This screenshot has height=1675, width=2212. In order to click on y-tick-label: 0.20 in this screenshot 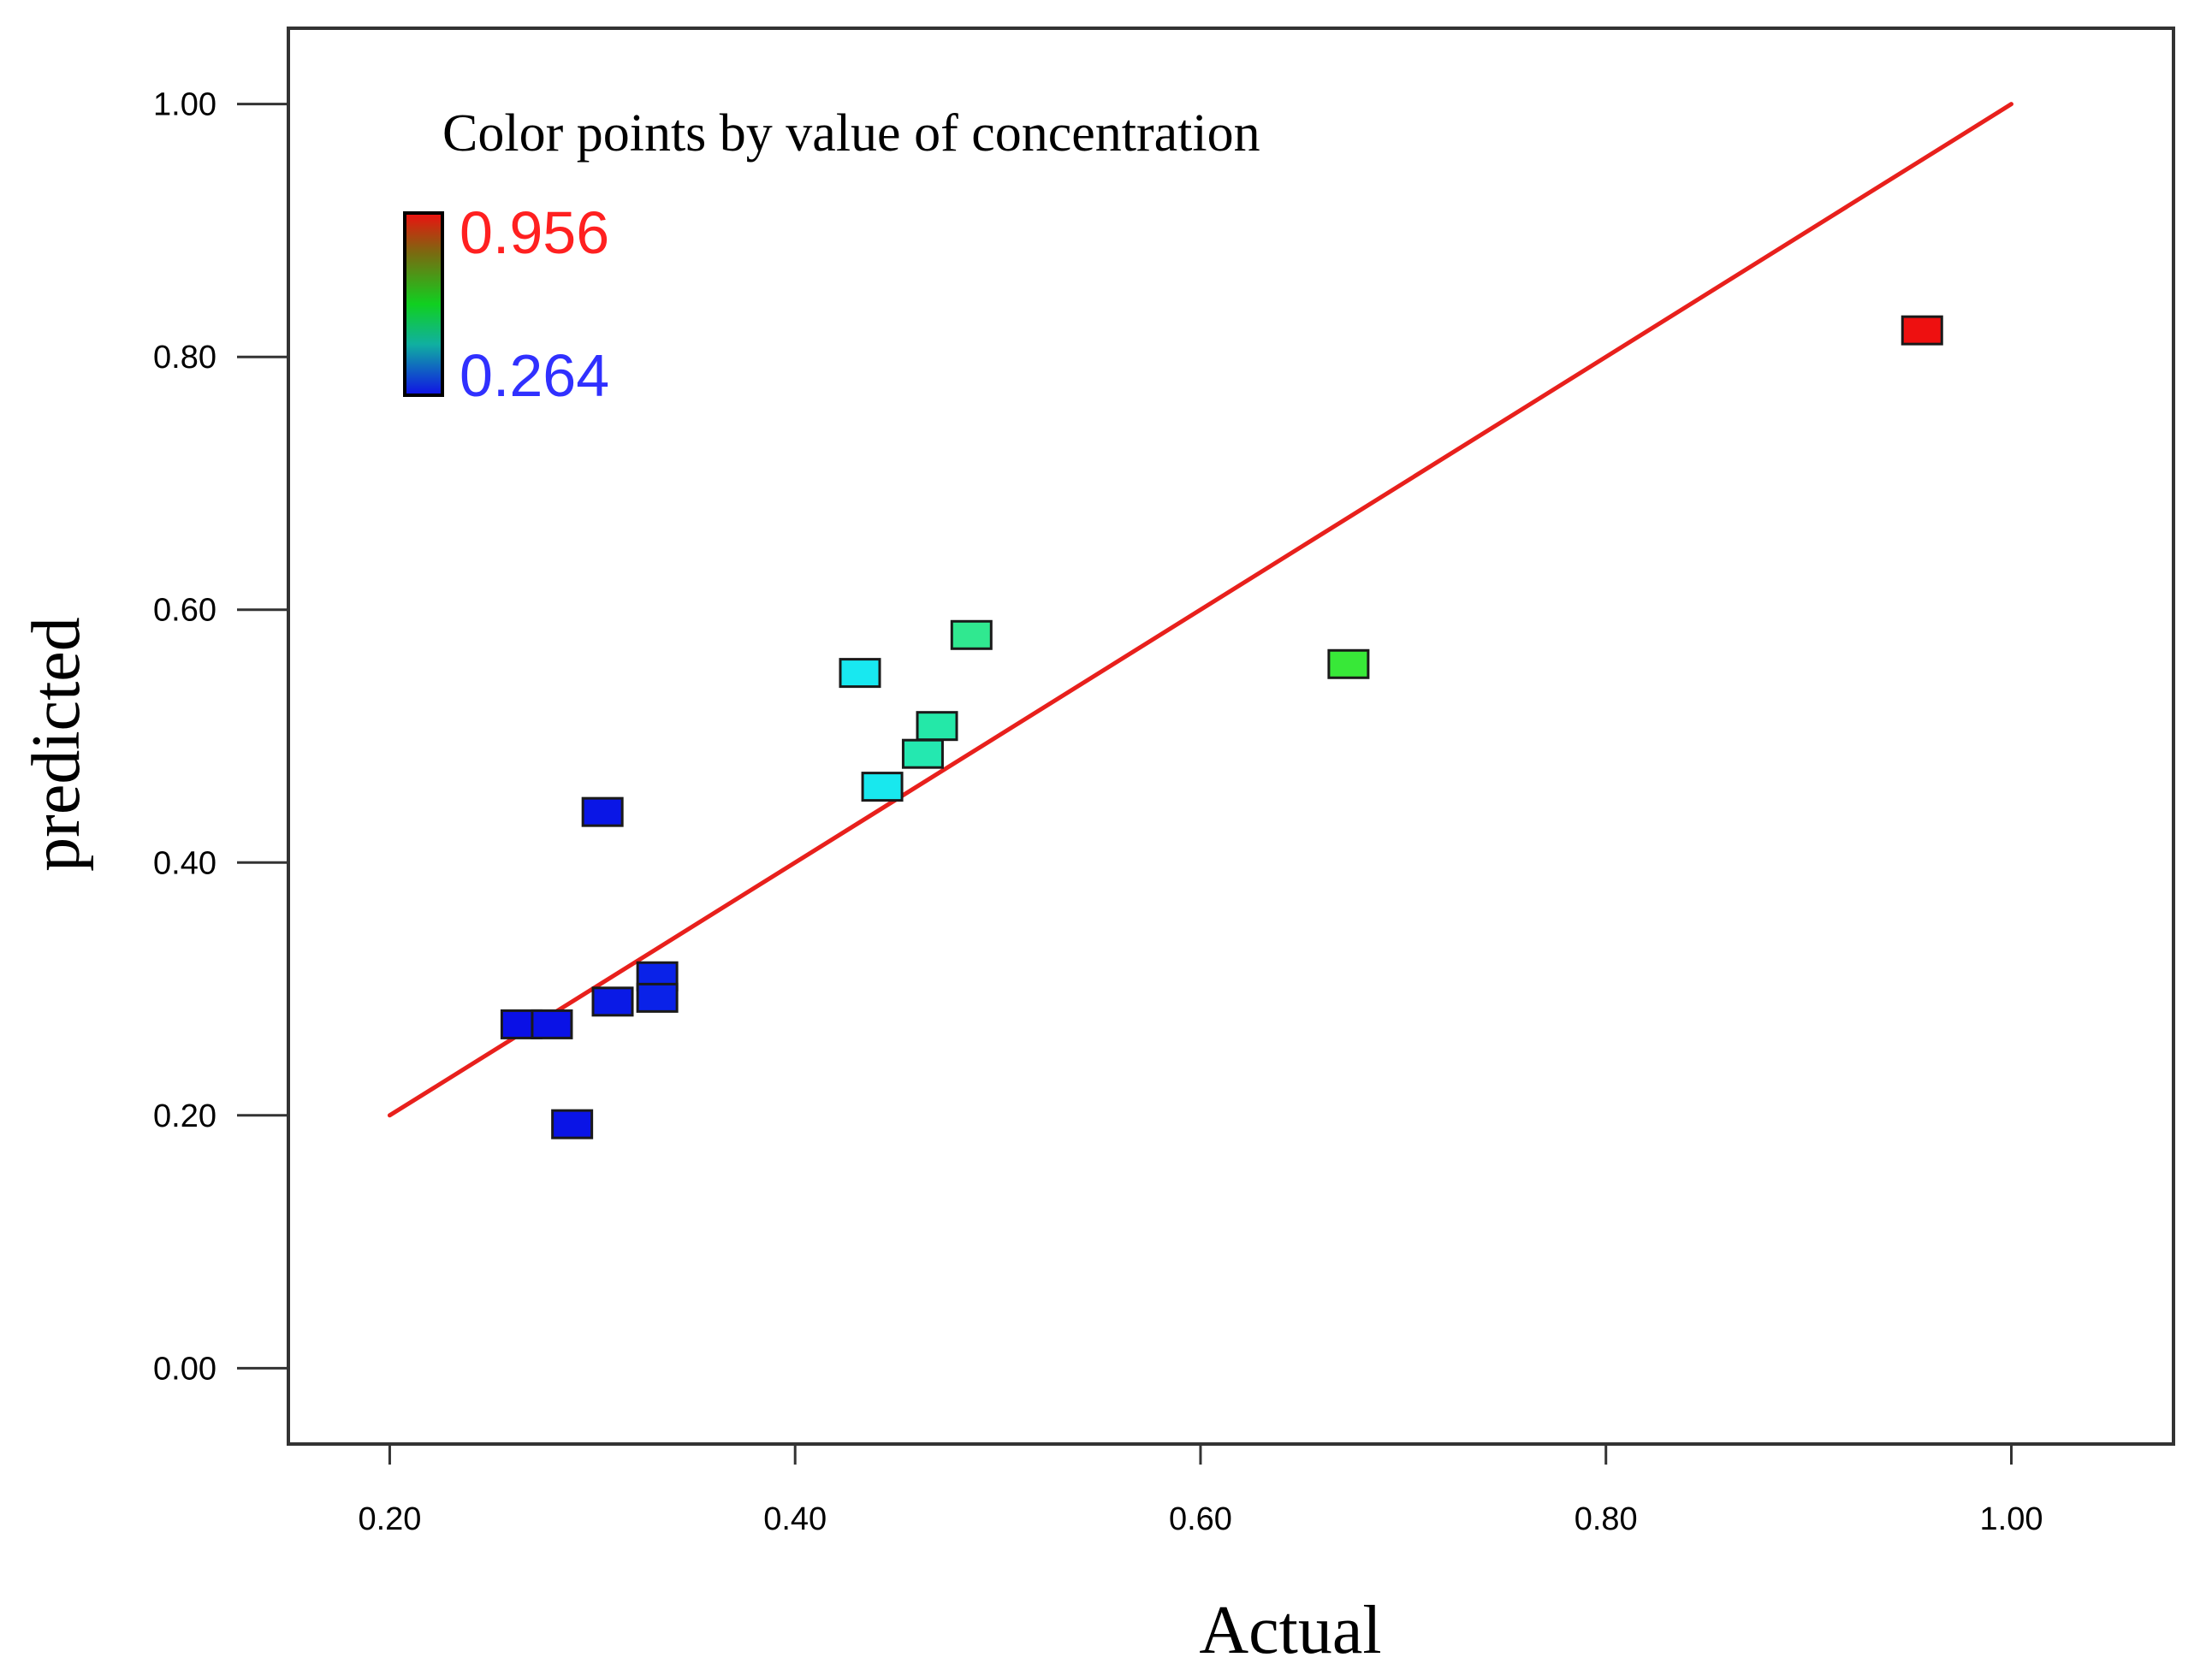, I will do `click(184, 1116)`.